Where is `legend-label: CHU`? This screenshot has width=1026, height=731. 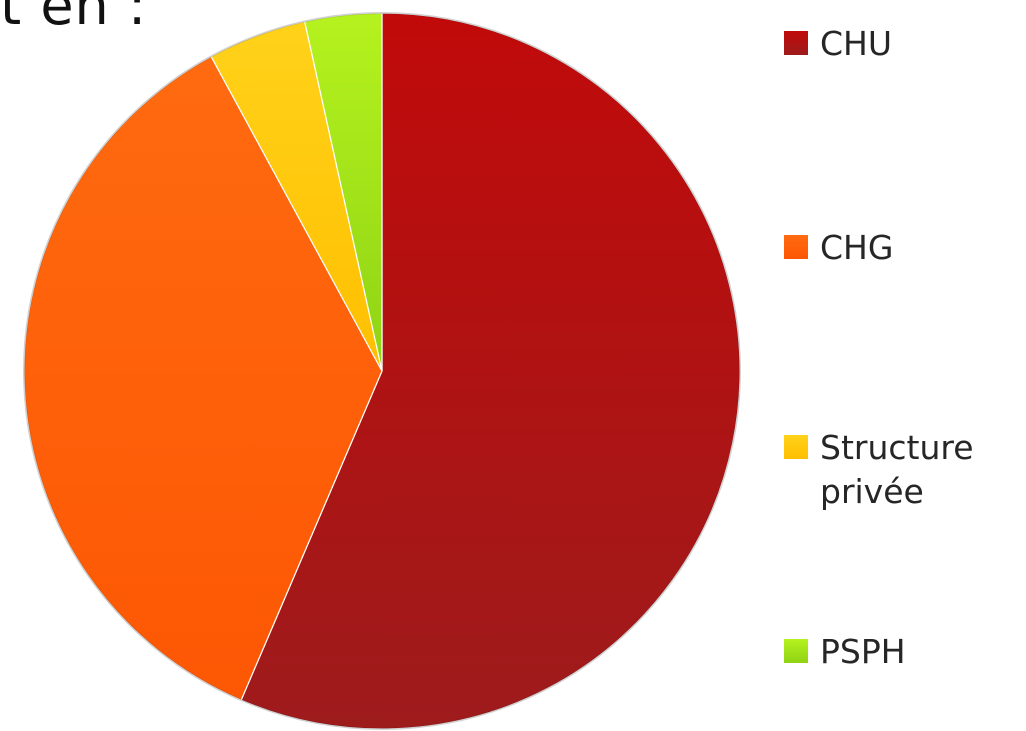
legend-label: CHU is located at coordinates (856, 43).